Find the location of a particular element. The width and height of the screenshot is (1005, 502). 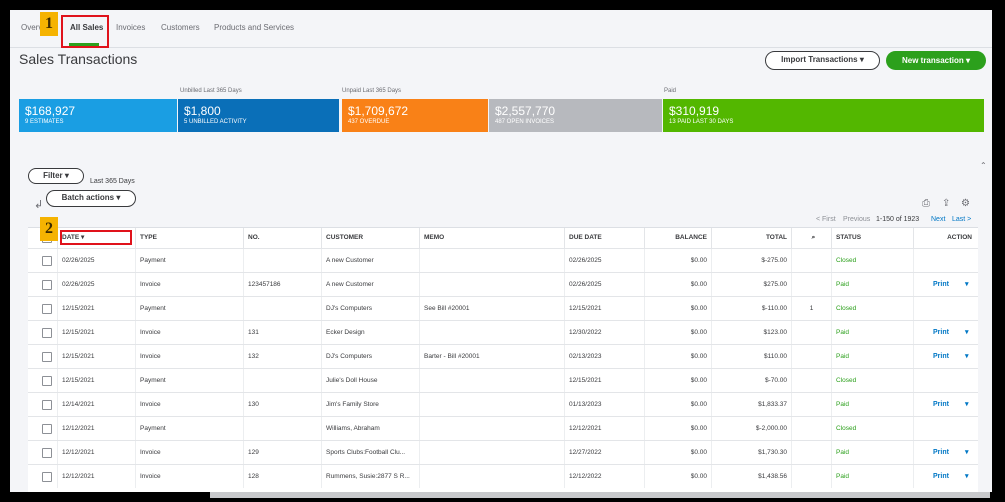

pager-next: Next is located at coordinates (938, 219).